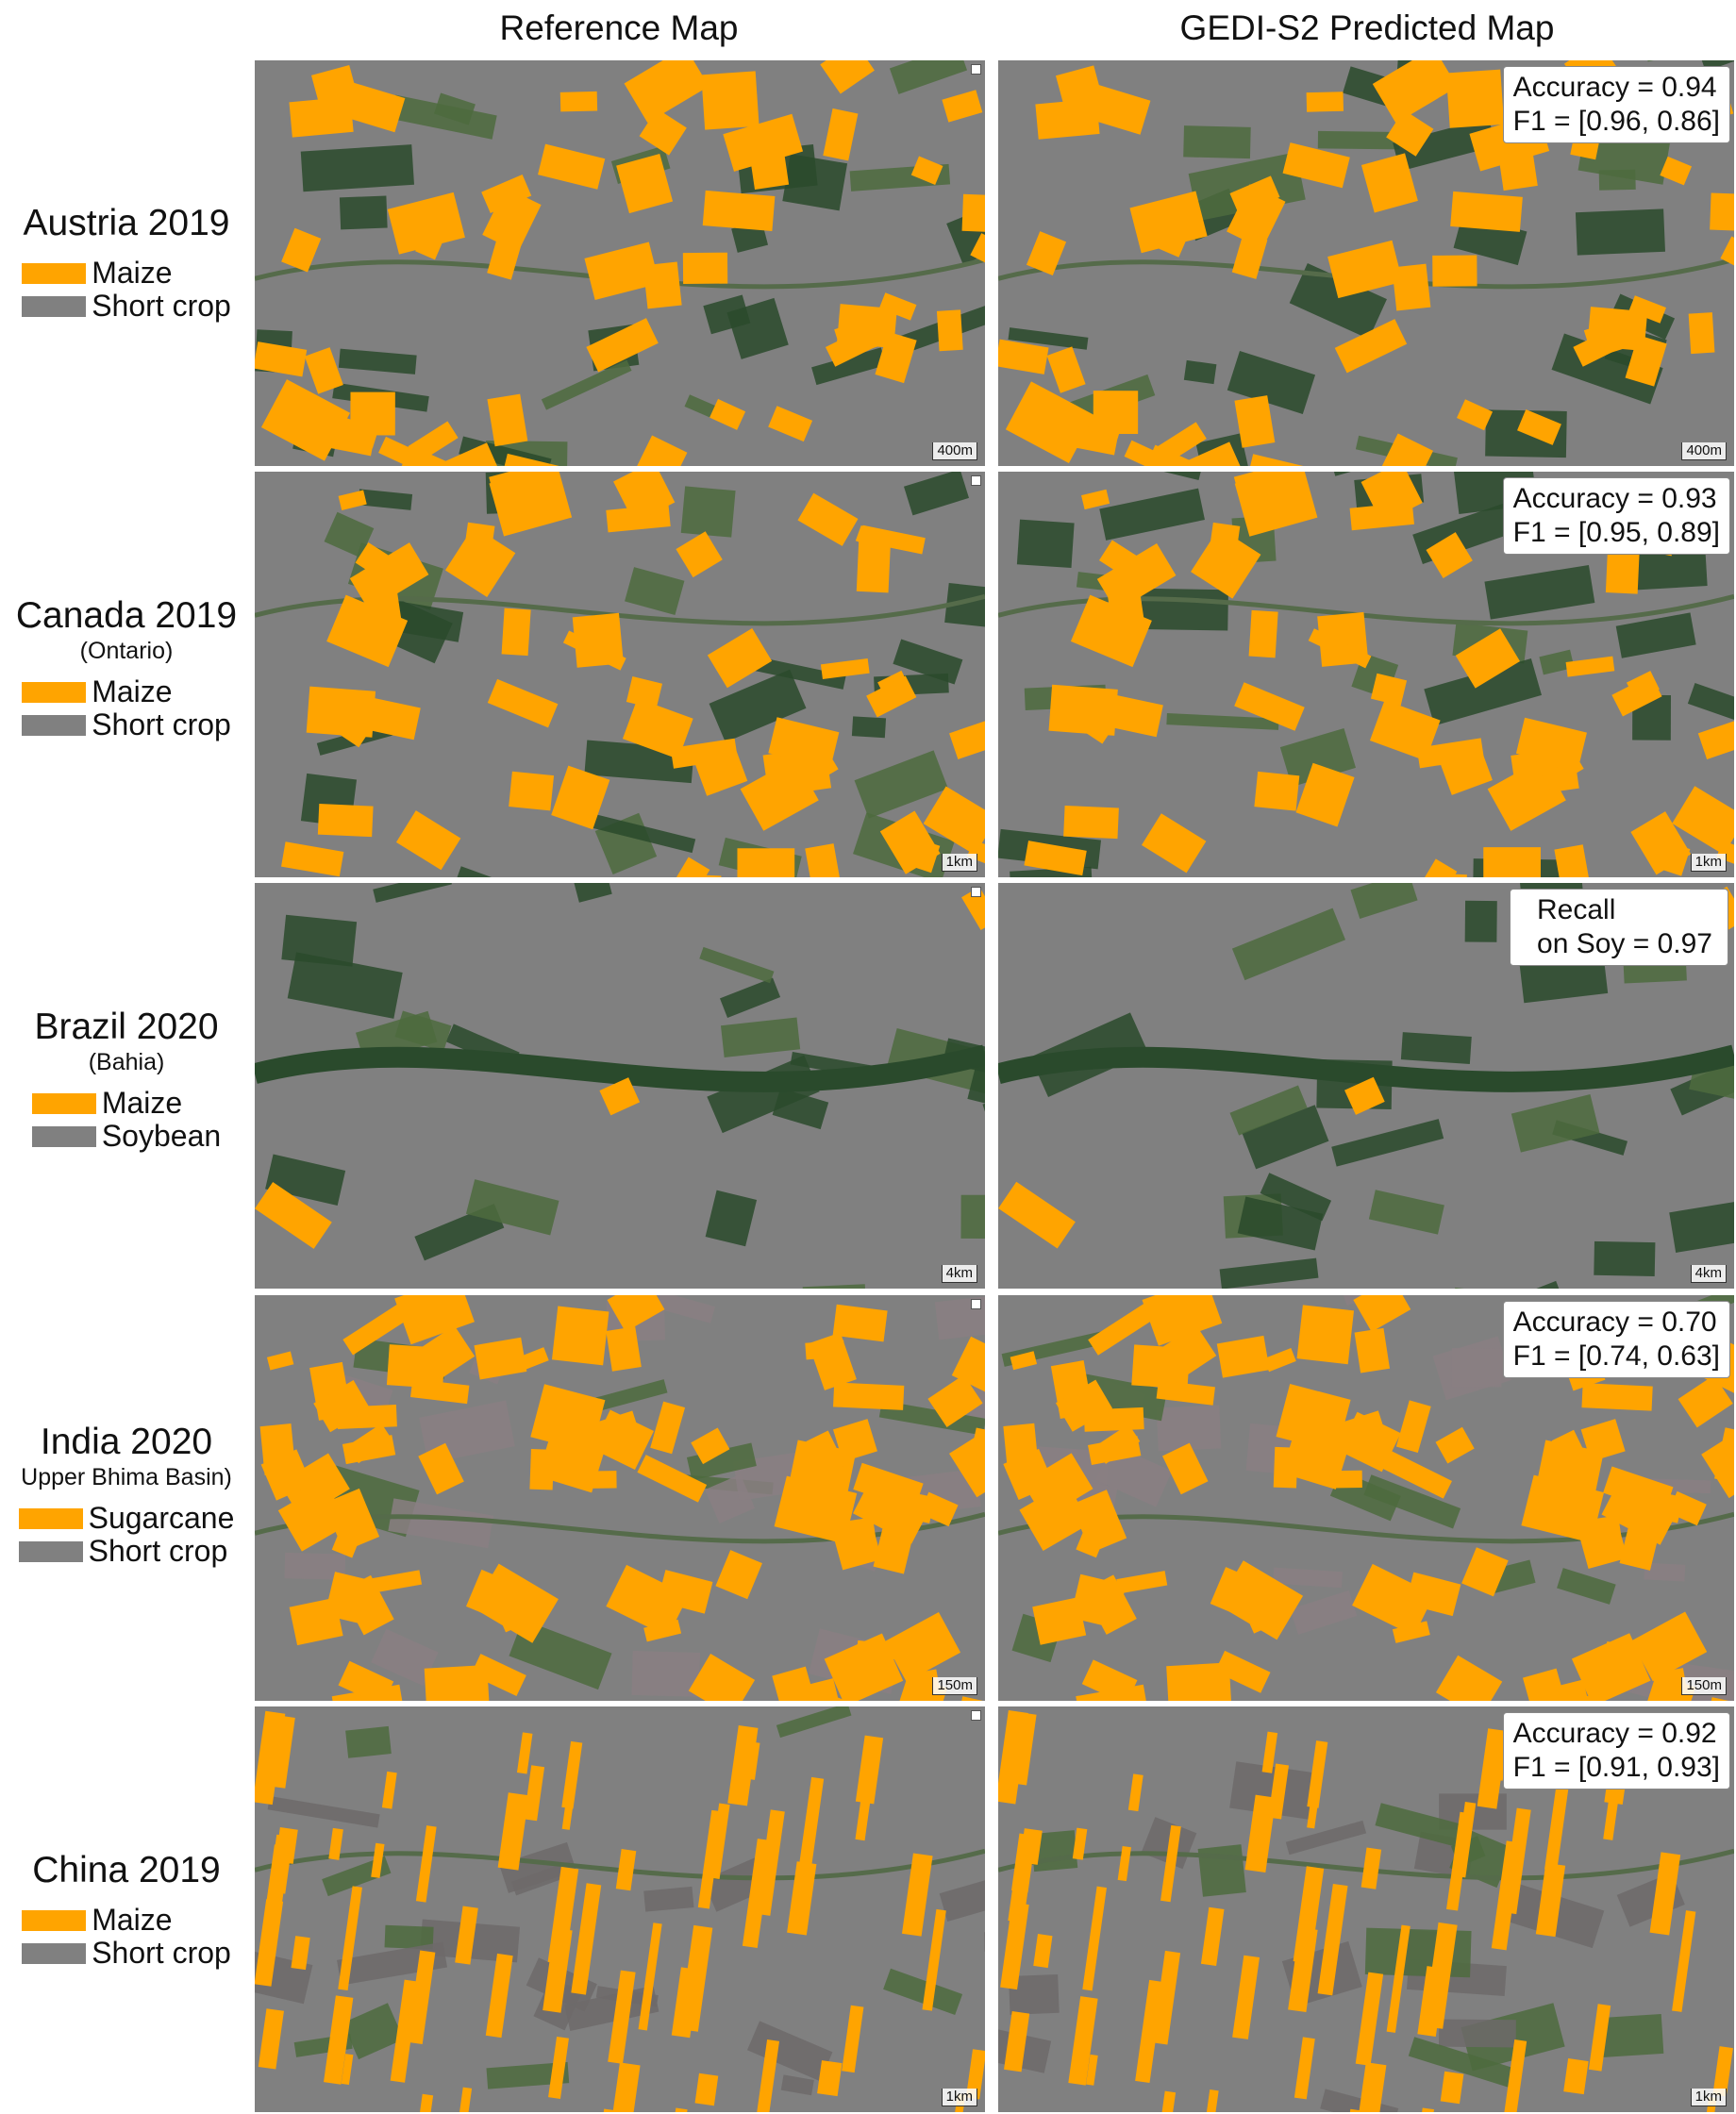 This screenshot has width=1736, height=2114. What do you see at coordinates (126, 306) in the screenshot?
I see `legend-item: Short crop` at bounding box center [126, 306].